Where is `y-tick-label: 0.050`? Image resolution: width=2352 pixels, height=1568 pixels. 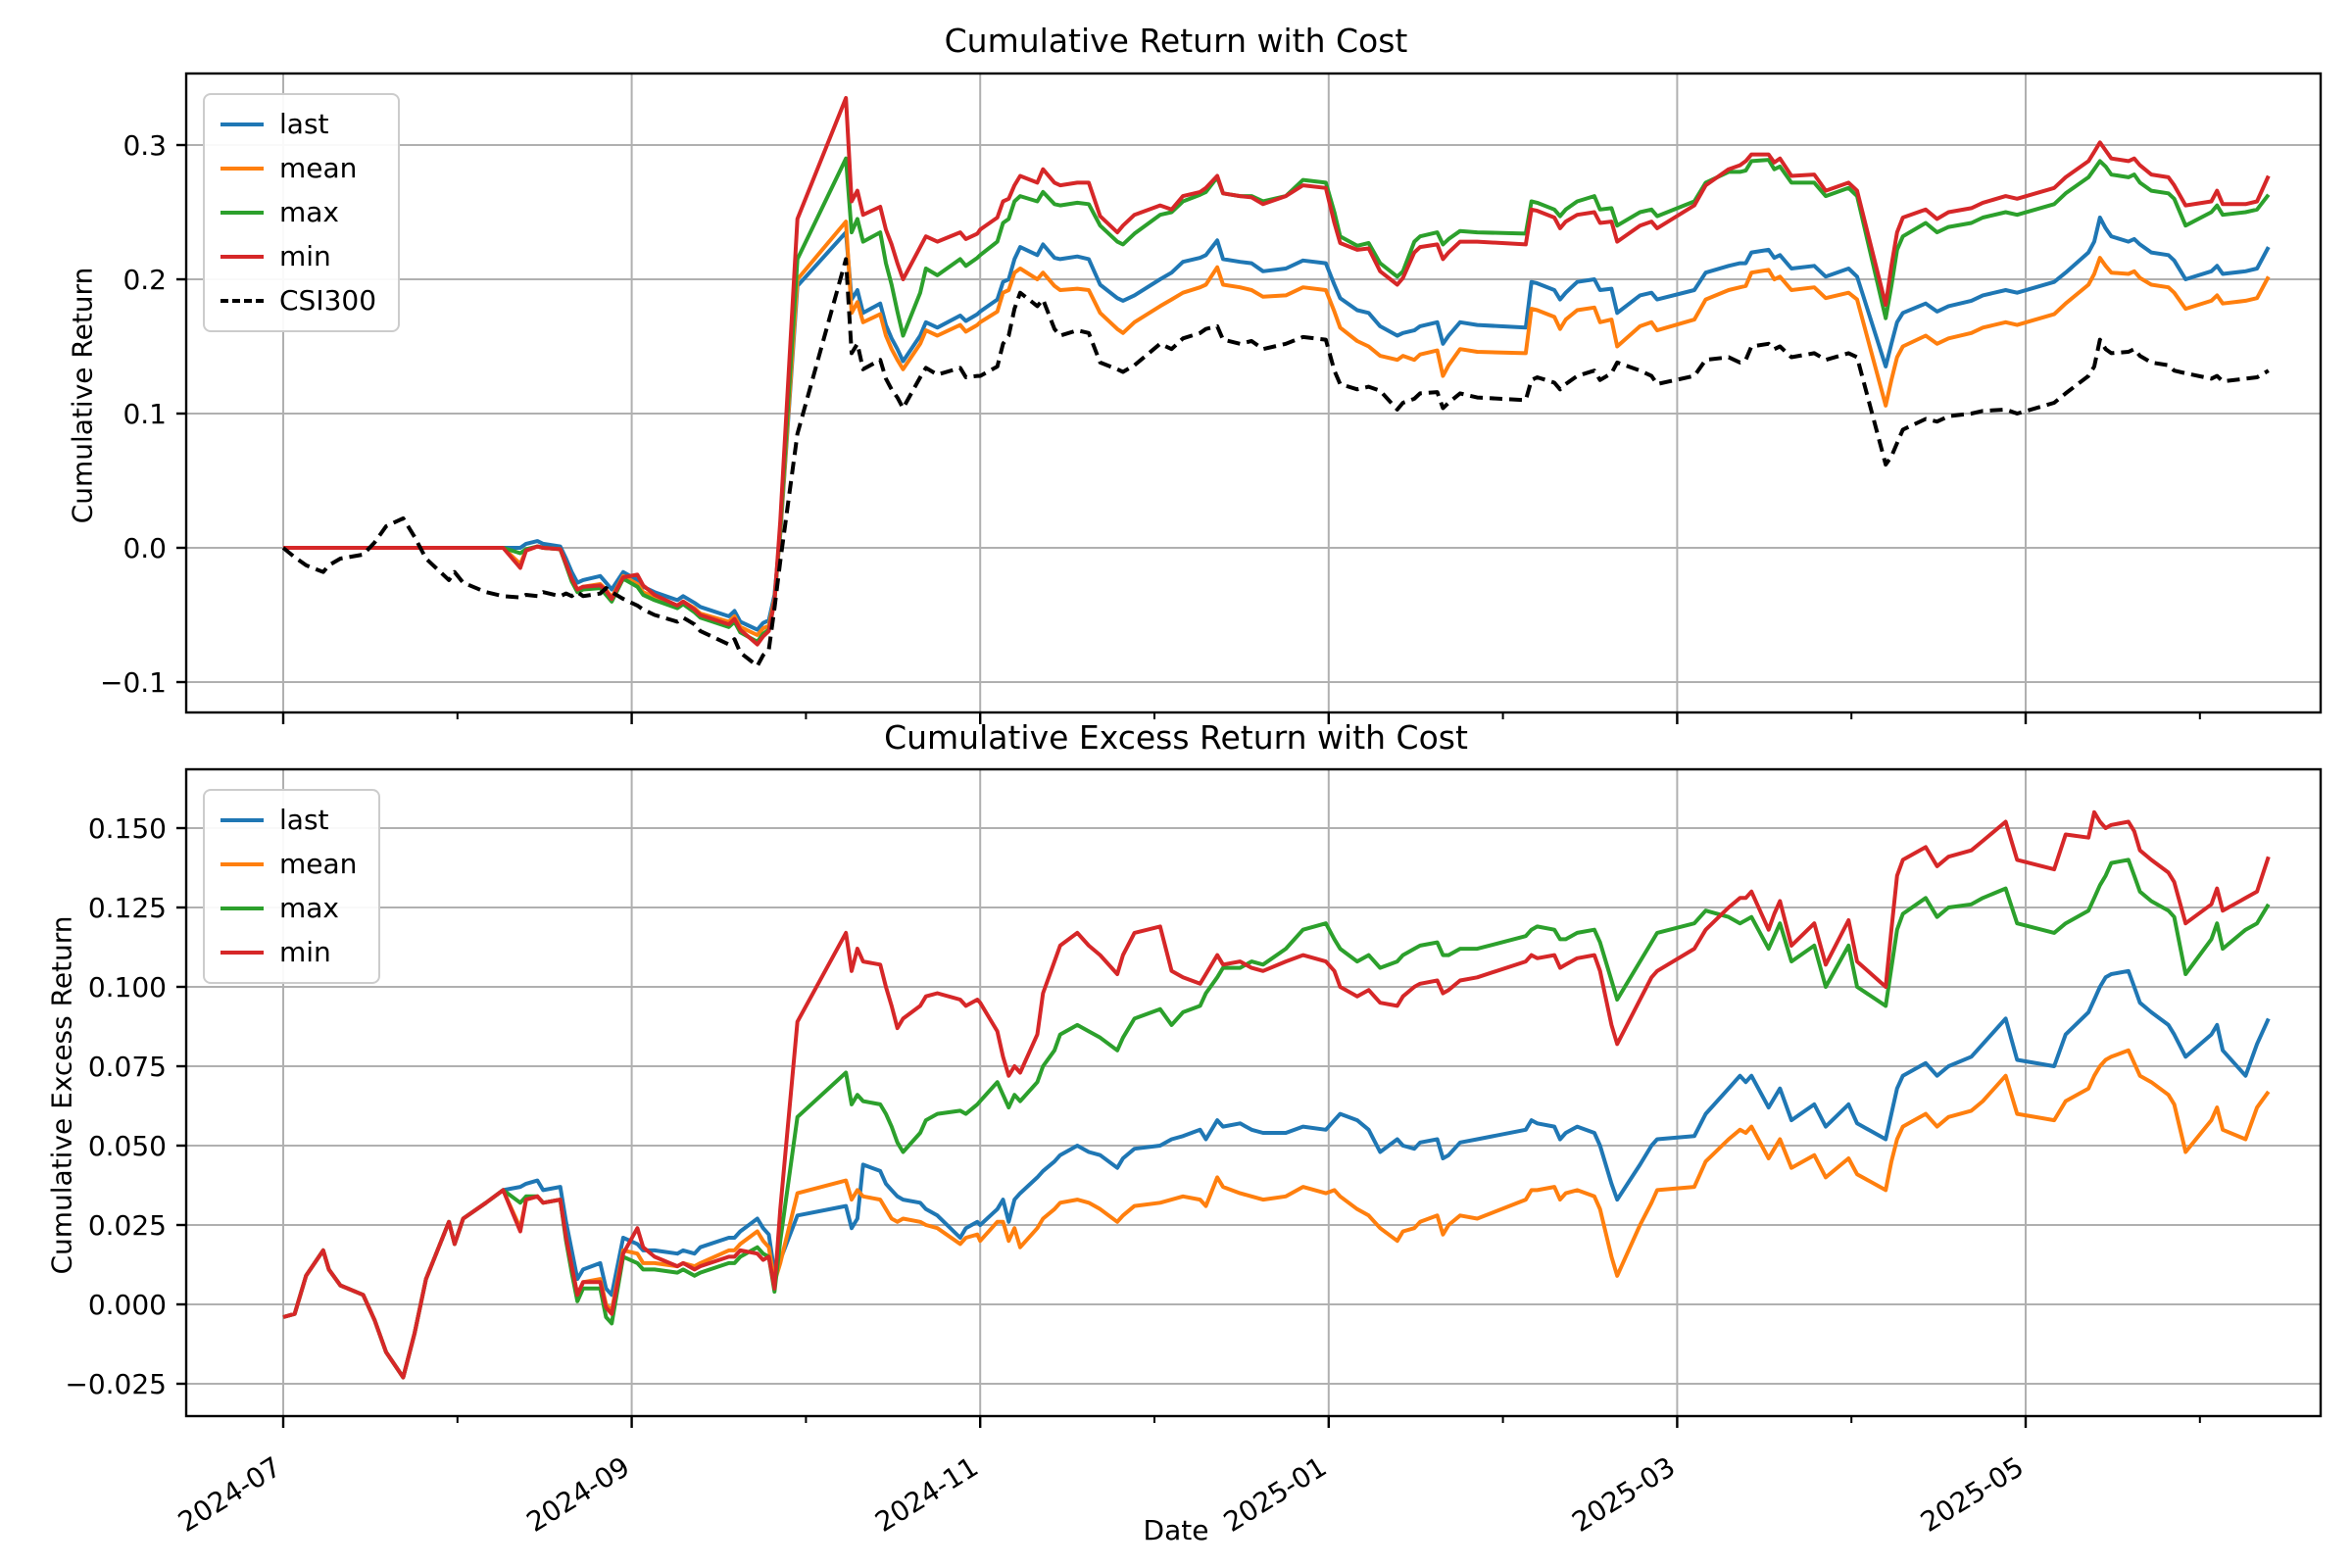 y-tick-label: 0.050 is located at coordinates (127, 1146).